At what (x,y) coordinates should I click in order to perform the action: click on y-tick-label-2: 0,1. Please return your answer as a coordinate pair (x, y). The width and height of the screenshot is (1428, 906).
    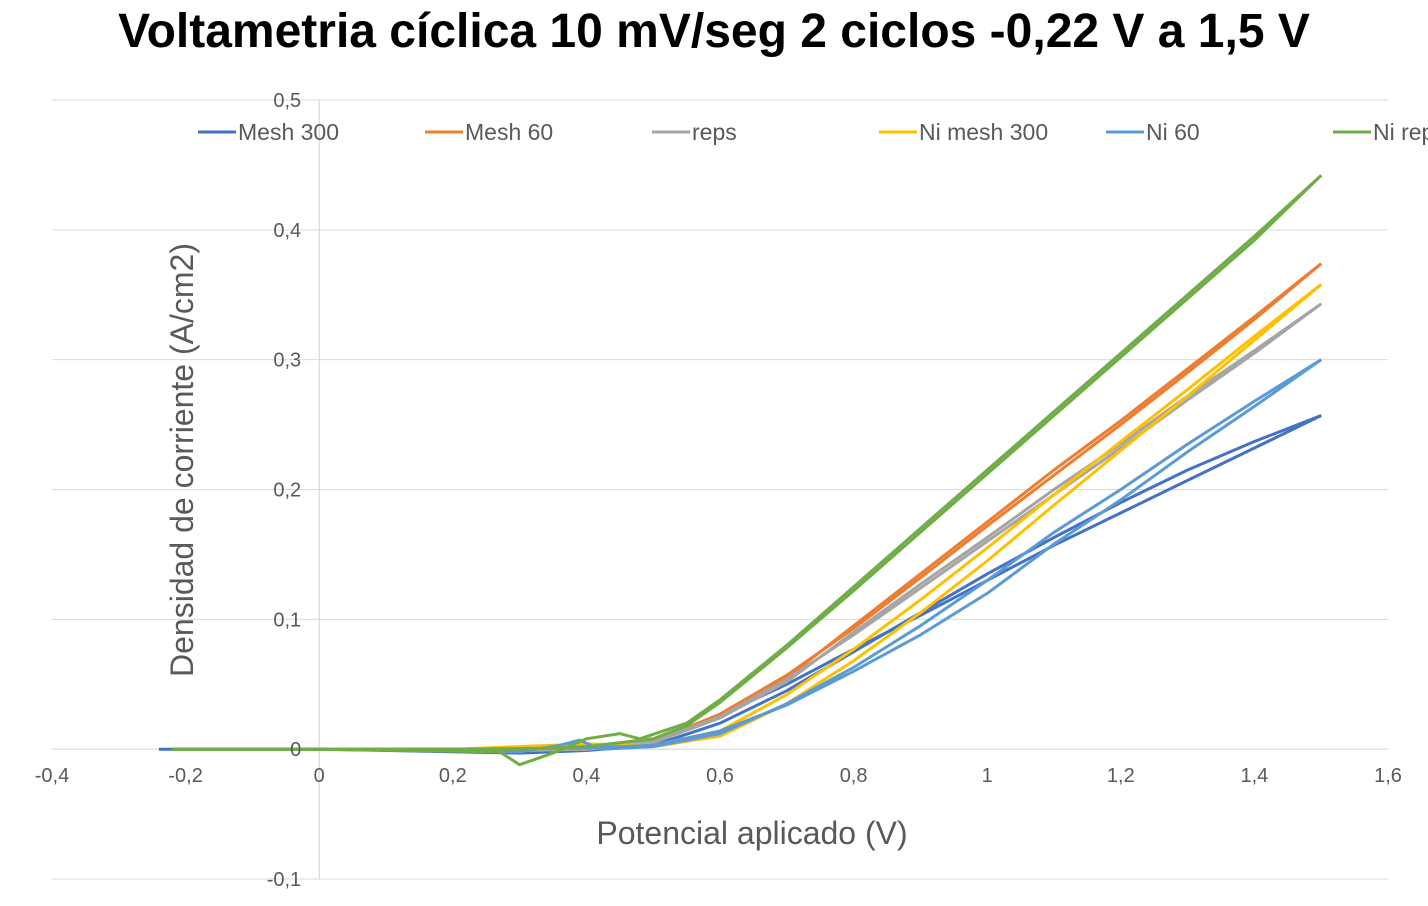
    Looking at the image, I should click on (287, 620).